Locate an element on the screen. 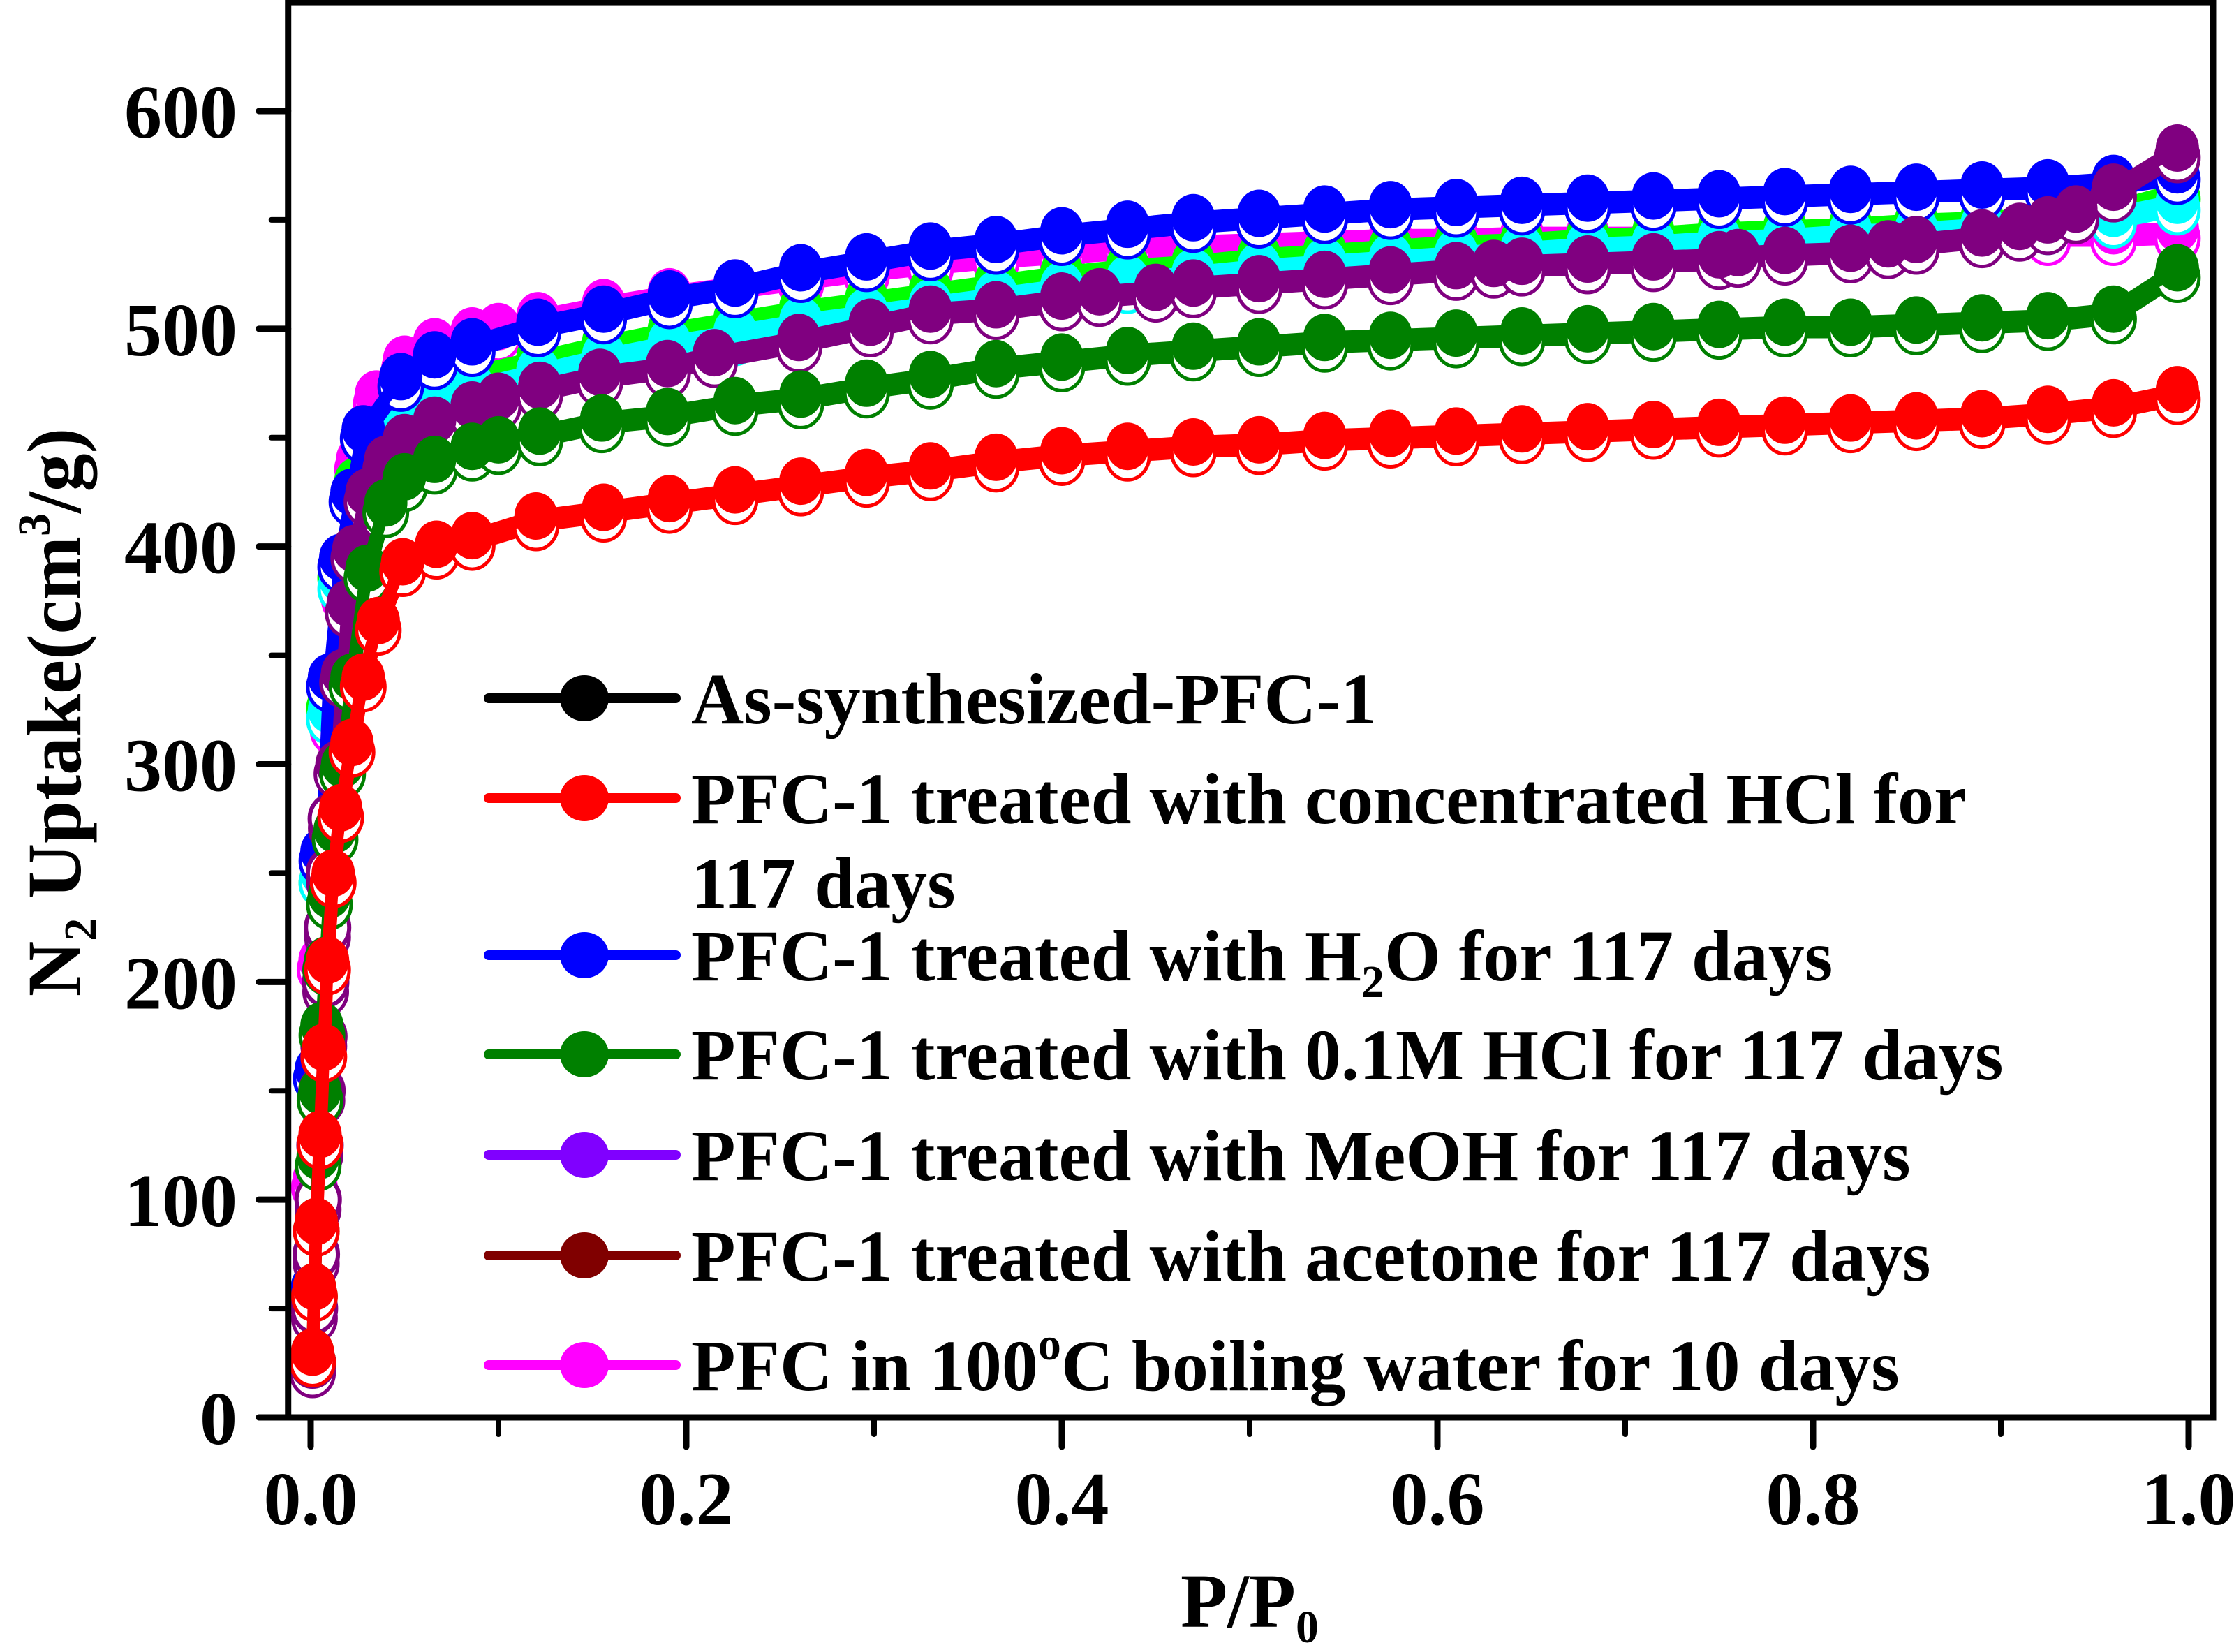 The height and width of the screenshot is (1652, 2234). x-tick-label: 0.6 is located at coordinates (1438, 1499).